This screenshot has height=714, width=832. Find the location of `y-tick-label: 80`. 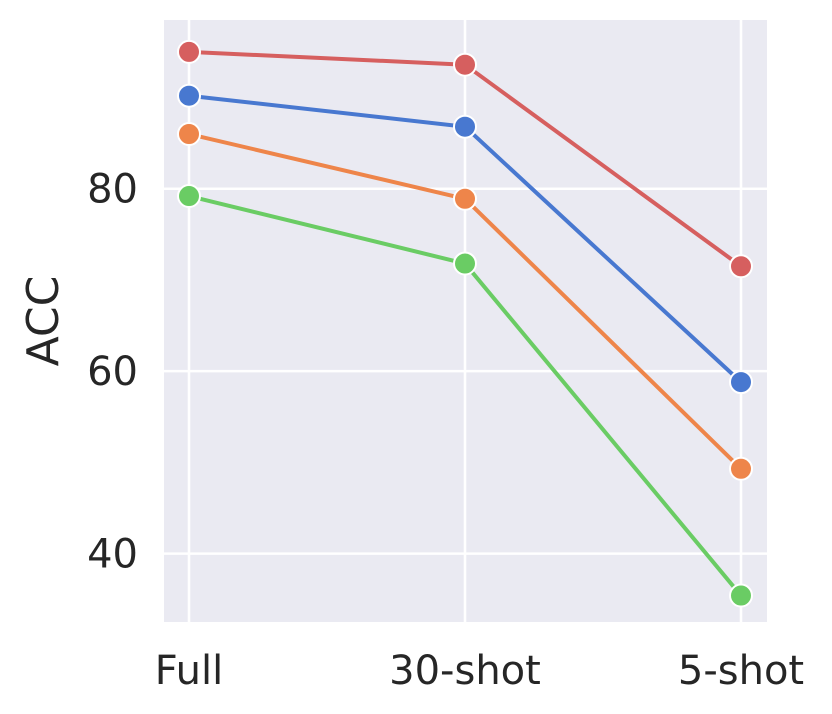

y-tick-label: 80 is located at coordinates (112, 190).